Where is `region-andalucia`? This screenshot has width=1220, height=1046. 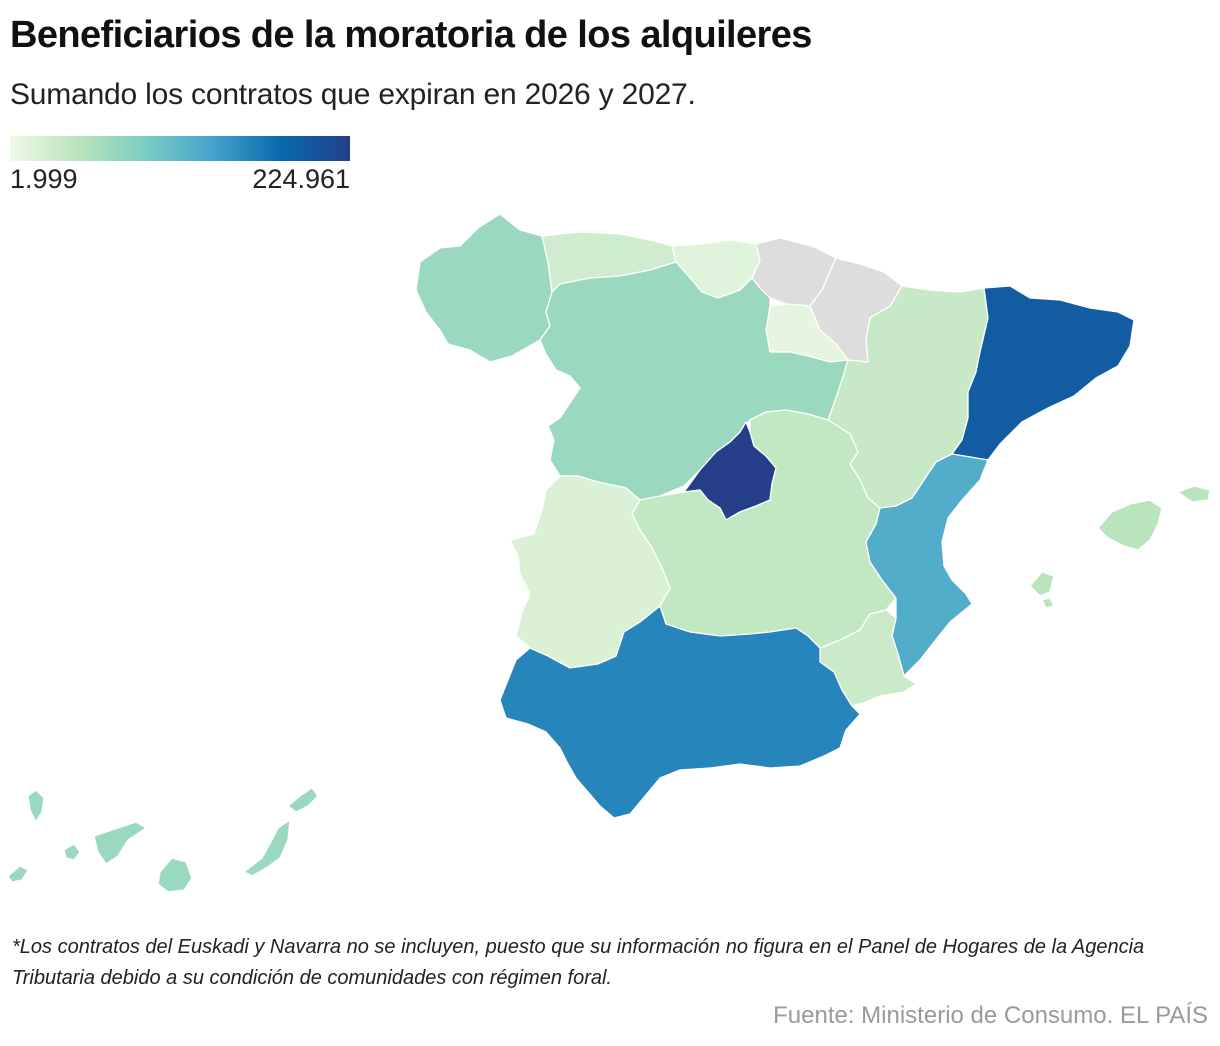 region-andalucia is located at coordinates (680, 712).